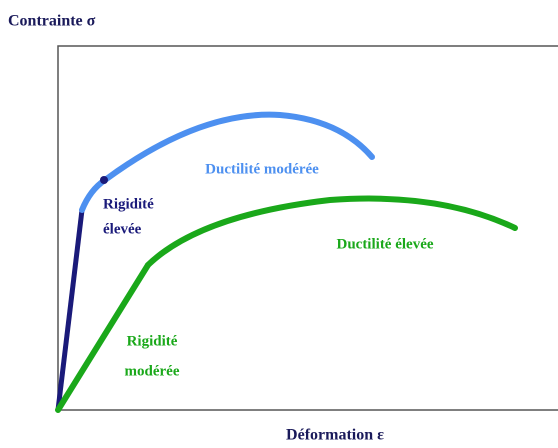 The height and width of the screenshot is (448, 558). What do you see at coordinates (152, 371) in the screenshot?
I see `curve-label: modérée` at bounding box center [152, 371].